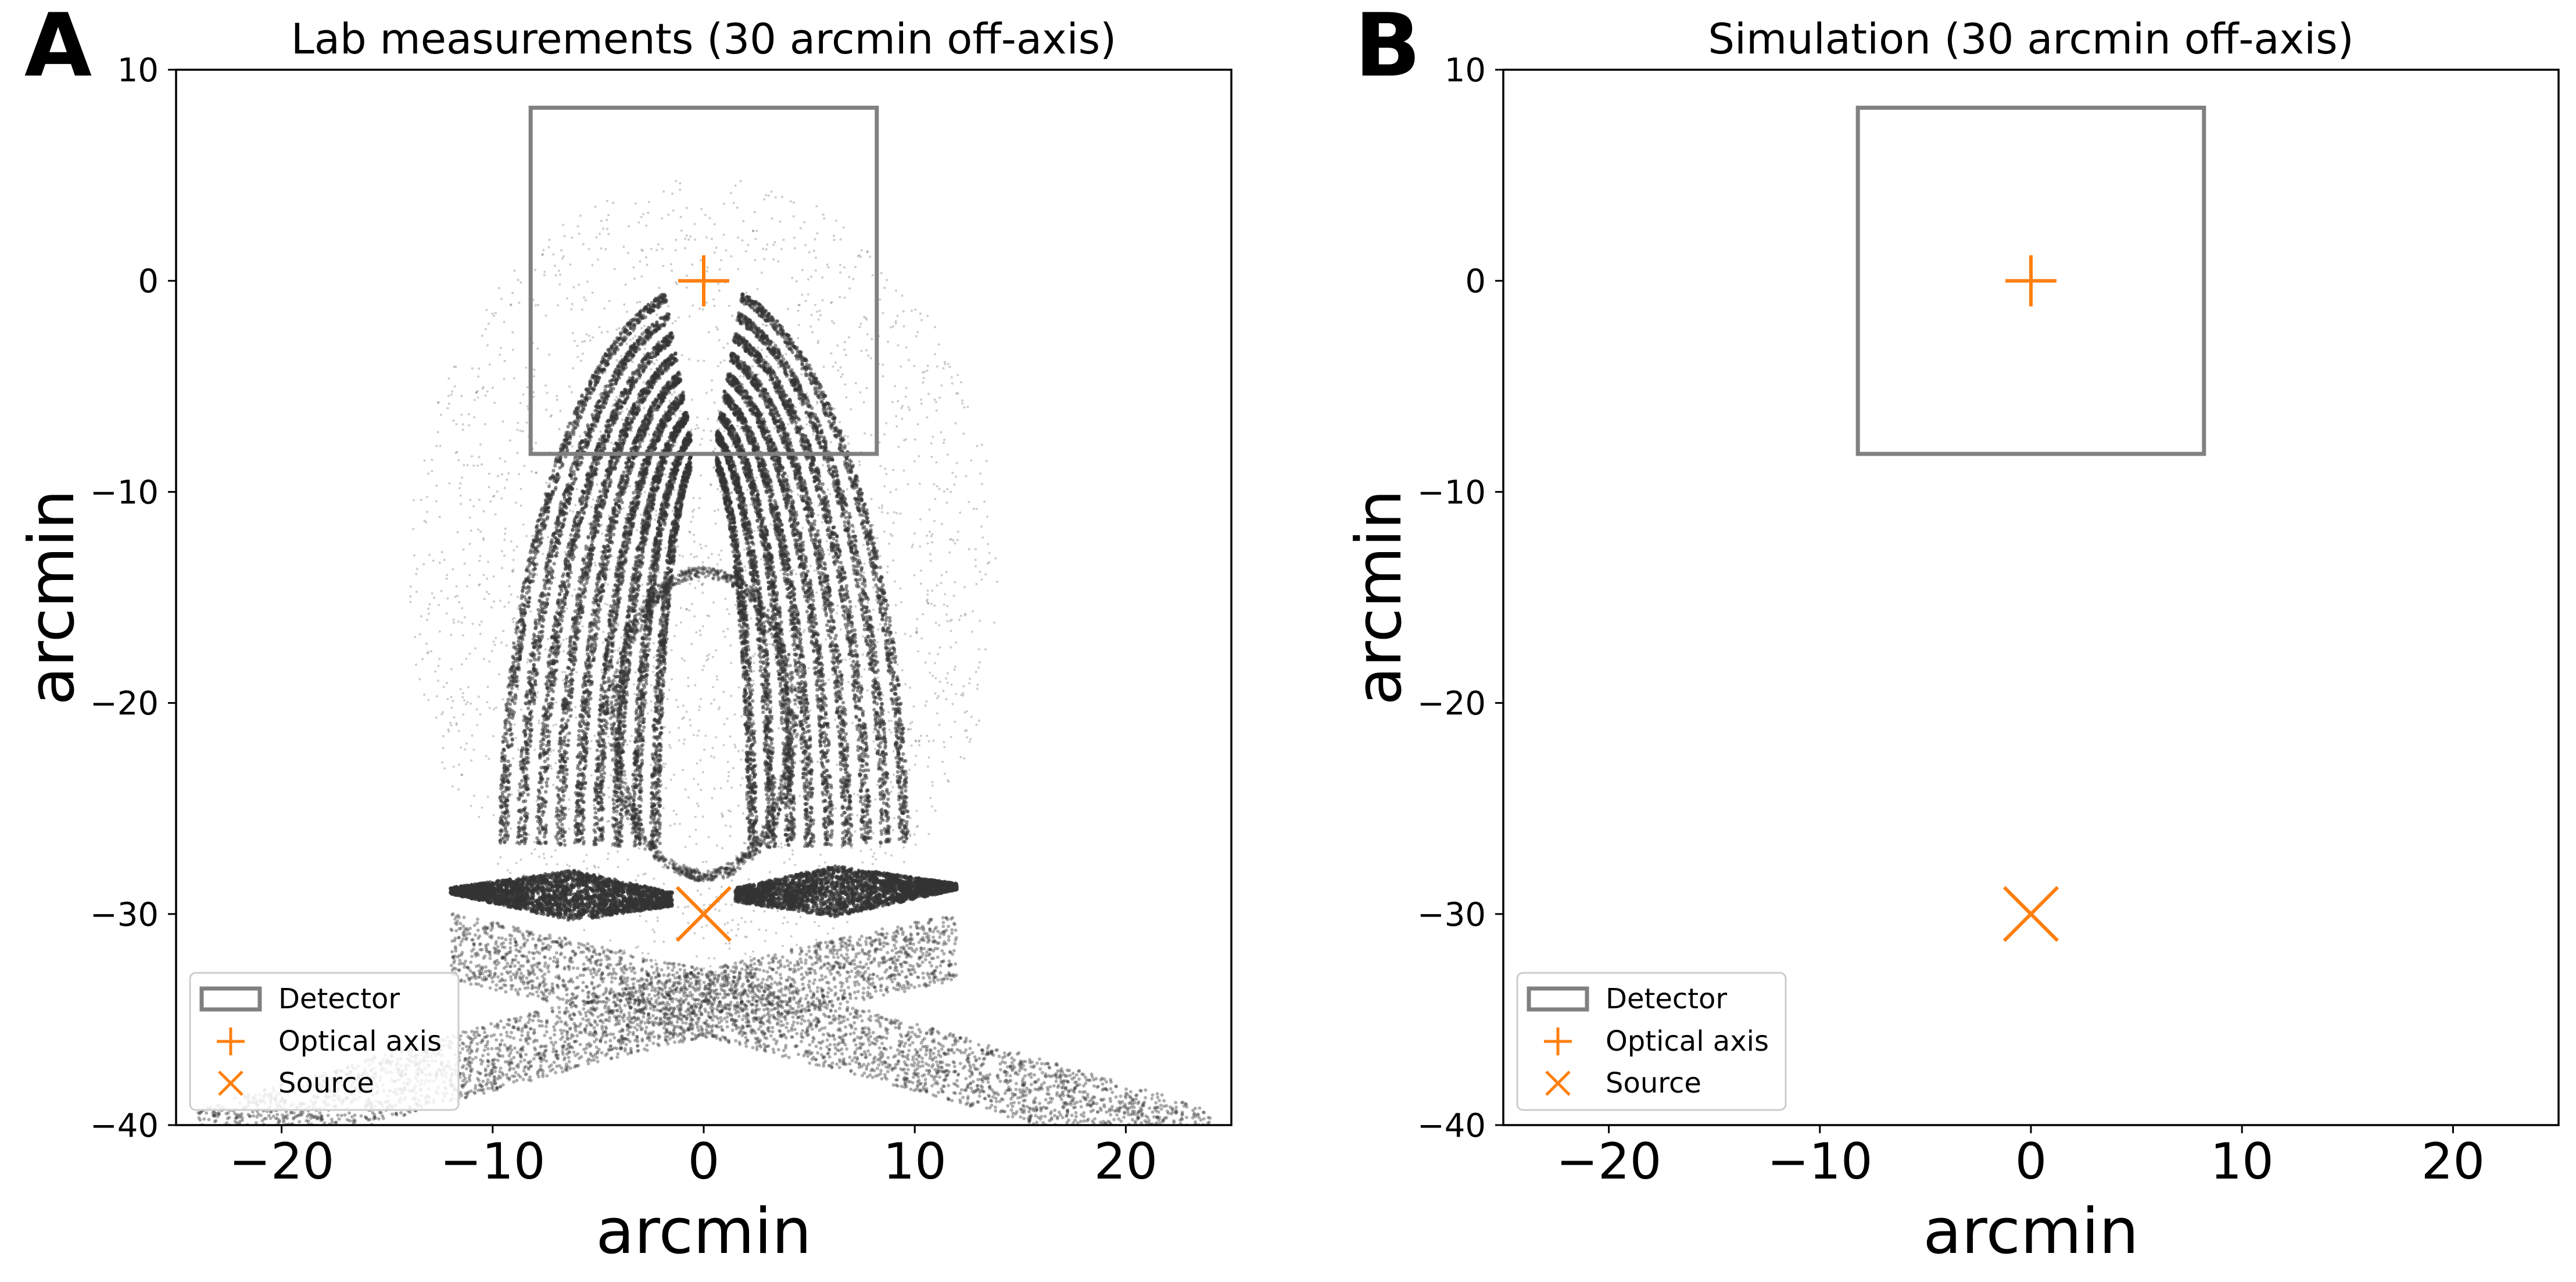  Describe the element at coordinates (58, 48) in the screenshot. I see `panel-label: A` at that location.